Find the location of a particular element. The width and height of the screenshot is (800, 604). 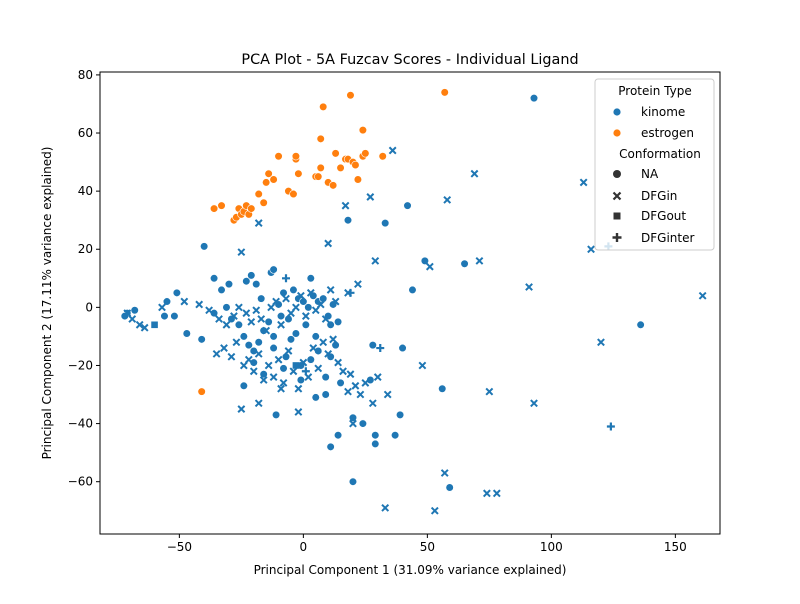

y-axis: −60 −40 −20 0 20 40 60 80 is located at coordinates (84, 278).